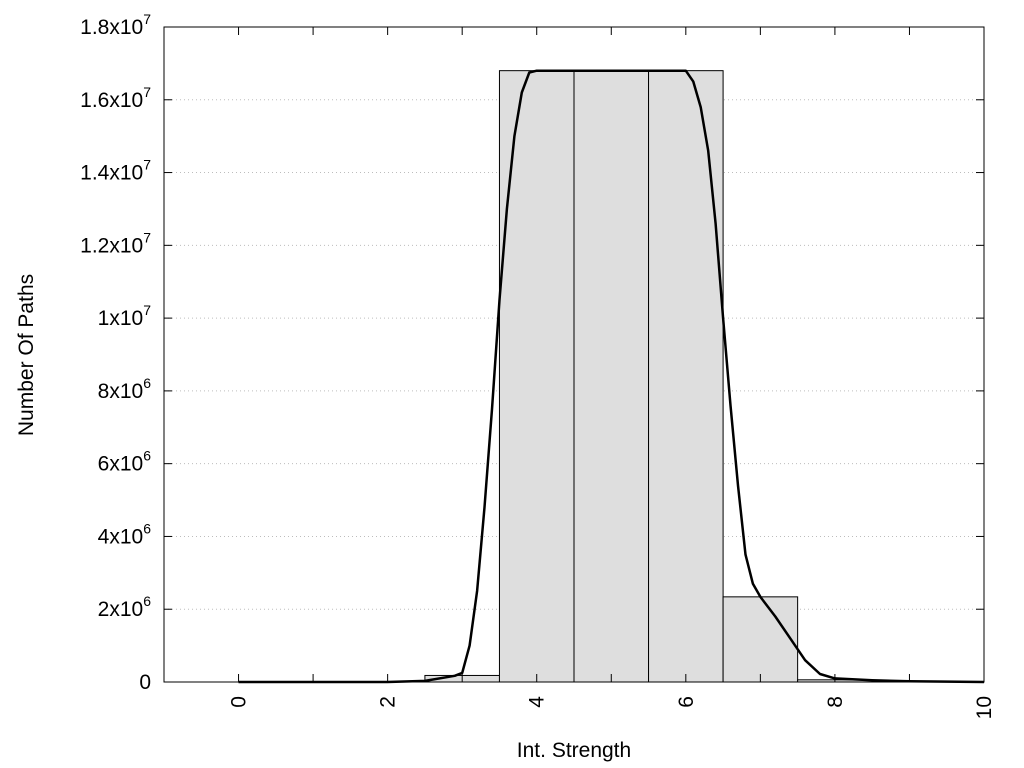 This screenshot has height=768, width=1024. What do you see at coordinates (125, 607) in the screenshot?
I see `y-tick-label: 2x10⁶` at bounding box center [125, 607].